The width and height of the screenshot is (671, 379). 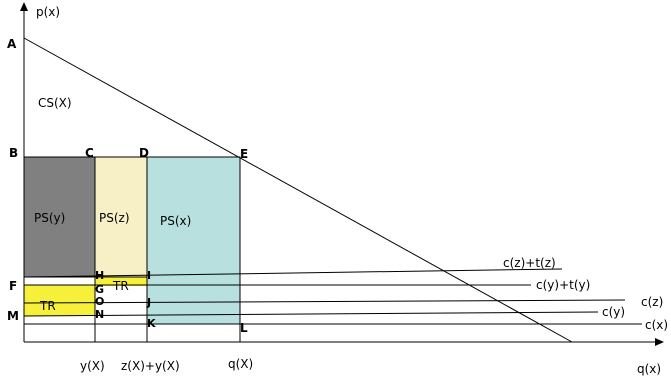 I want to click on tick-q: q(X), so click(x=240, y=364).